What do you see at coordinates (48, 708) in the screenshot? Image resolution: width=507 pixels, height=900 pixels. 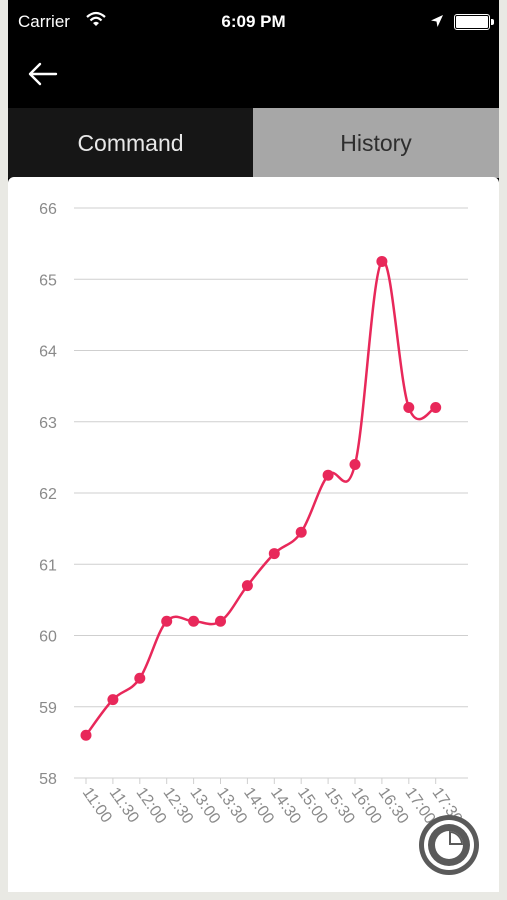 I see `y-tick-label: 59` at bounding box center [48, 708].